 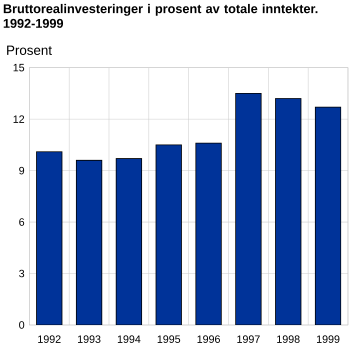 What do you see at coordinates (161, 16) in the screenshot?
I see `chart-title: Bruttorealinvesteringer i prosent av totale inntekter. 1992-1999` at bounding box center [161, 16].